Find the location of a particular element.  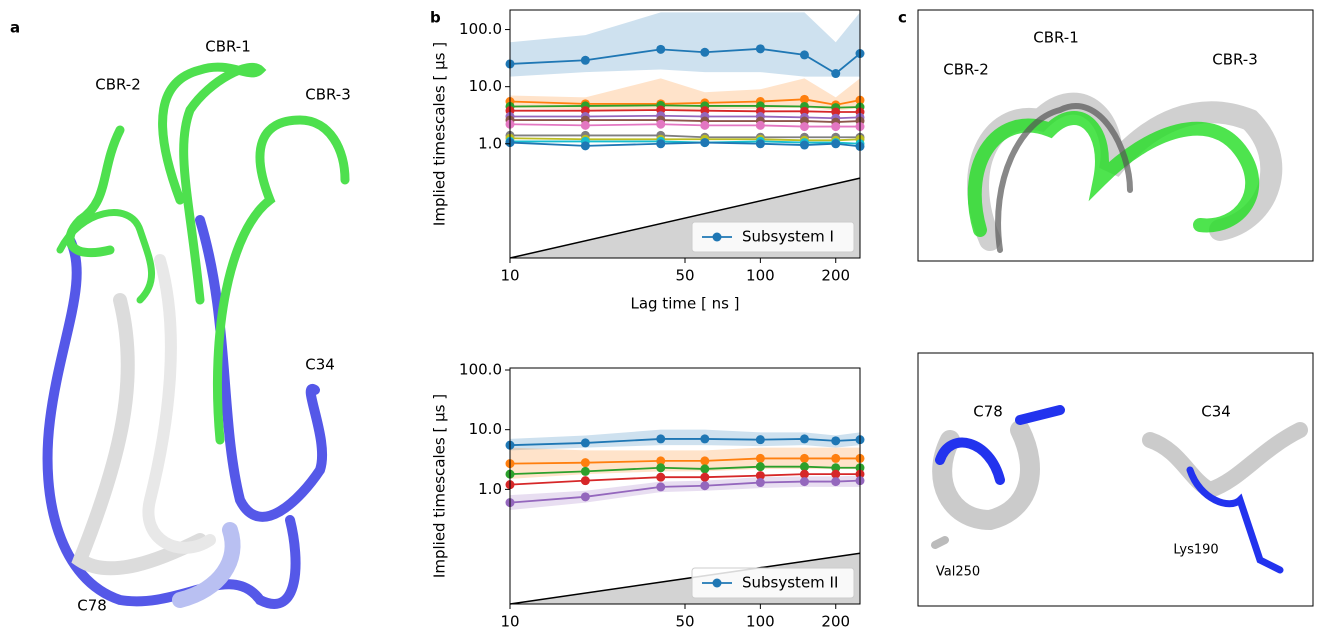

panel-label: c is located at coordinates (902, 18).